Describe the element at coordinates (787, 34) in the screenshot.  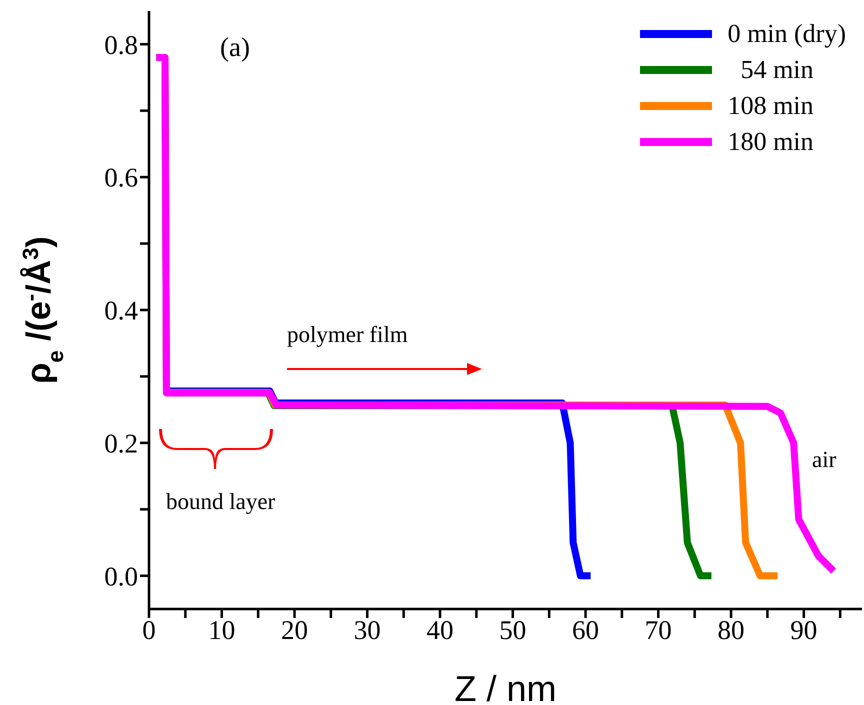
I see `legend-label: 0 min (dry)` at that location.